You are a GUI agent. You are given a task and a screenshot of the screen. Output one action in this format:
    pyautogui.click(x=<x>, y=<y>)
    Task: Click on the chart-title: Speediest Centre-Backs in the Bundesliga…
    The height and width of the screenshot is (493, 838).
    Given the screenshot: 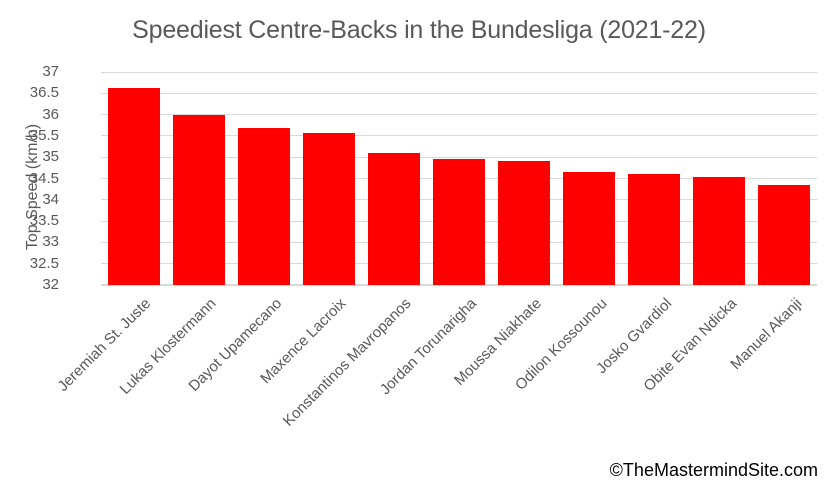 What is the action you would take?
    pyautogui.click(x=419, y=30)
    